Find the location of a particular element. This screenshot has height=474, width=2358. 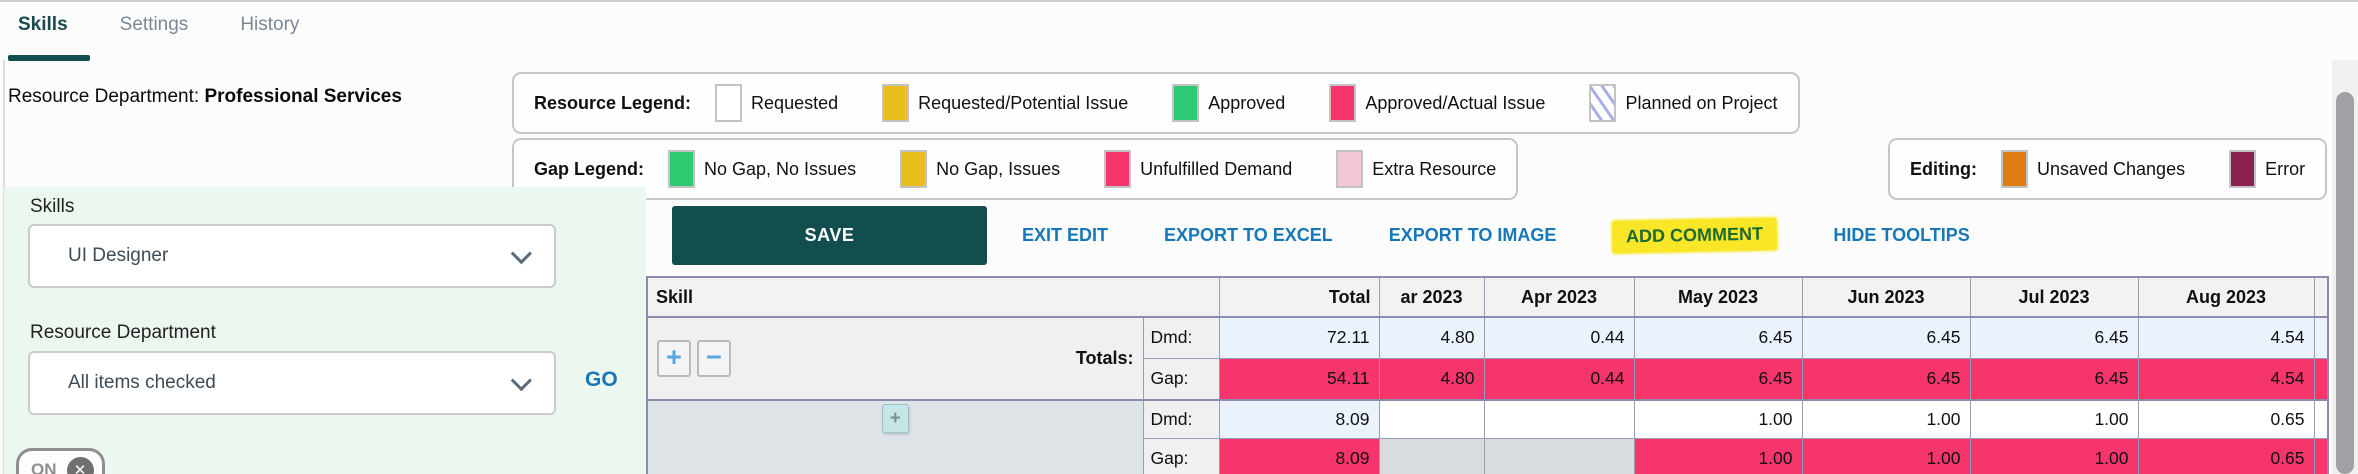

skill-dmd-total: 8.09 is located at coordinates (1299, 419).